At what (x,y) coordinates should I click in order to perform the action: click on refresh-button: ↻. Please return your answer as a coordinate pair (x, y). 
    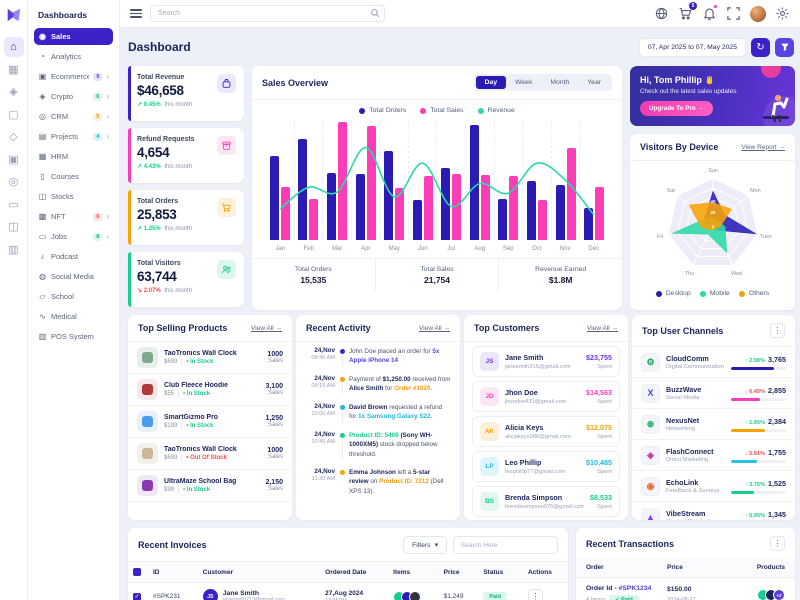
    Looking at the image, I should click on (760, 47).